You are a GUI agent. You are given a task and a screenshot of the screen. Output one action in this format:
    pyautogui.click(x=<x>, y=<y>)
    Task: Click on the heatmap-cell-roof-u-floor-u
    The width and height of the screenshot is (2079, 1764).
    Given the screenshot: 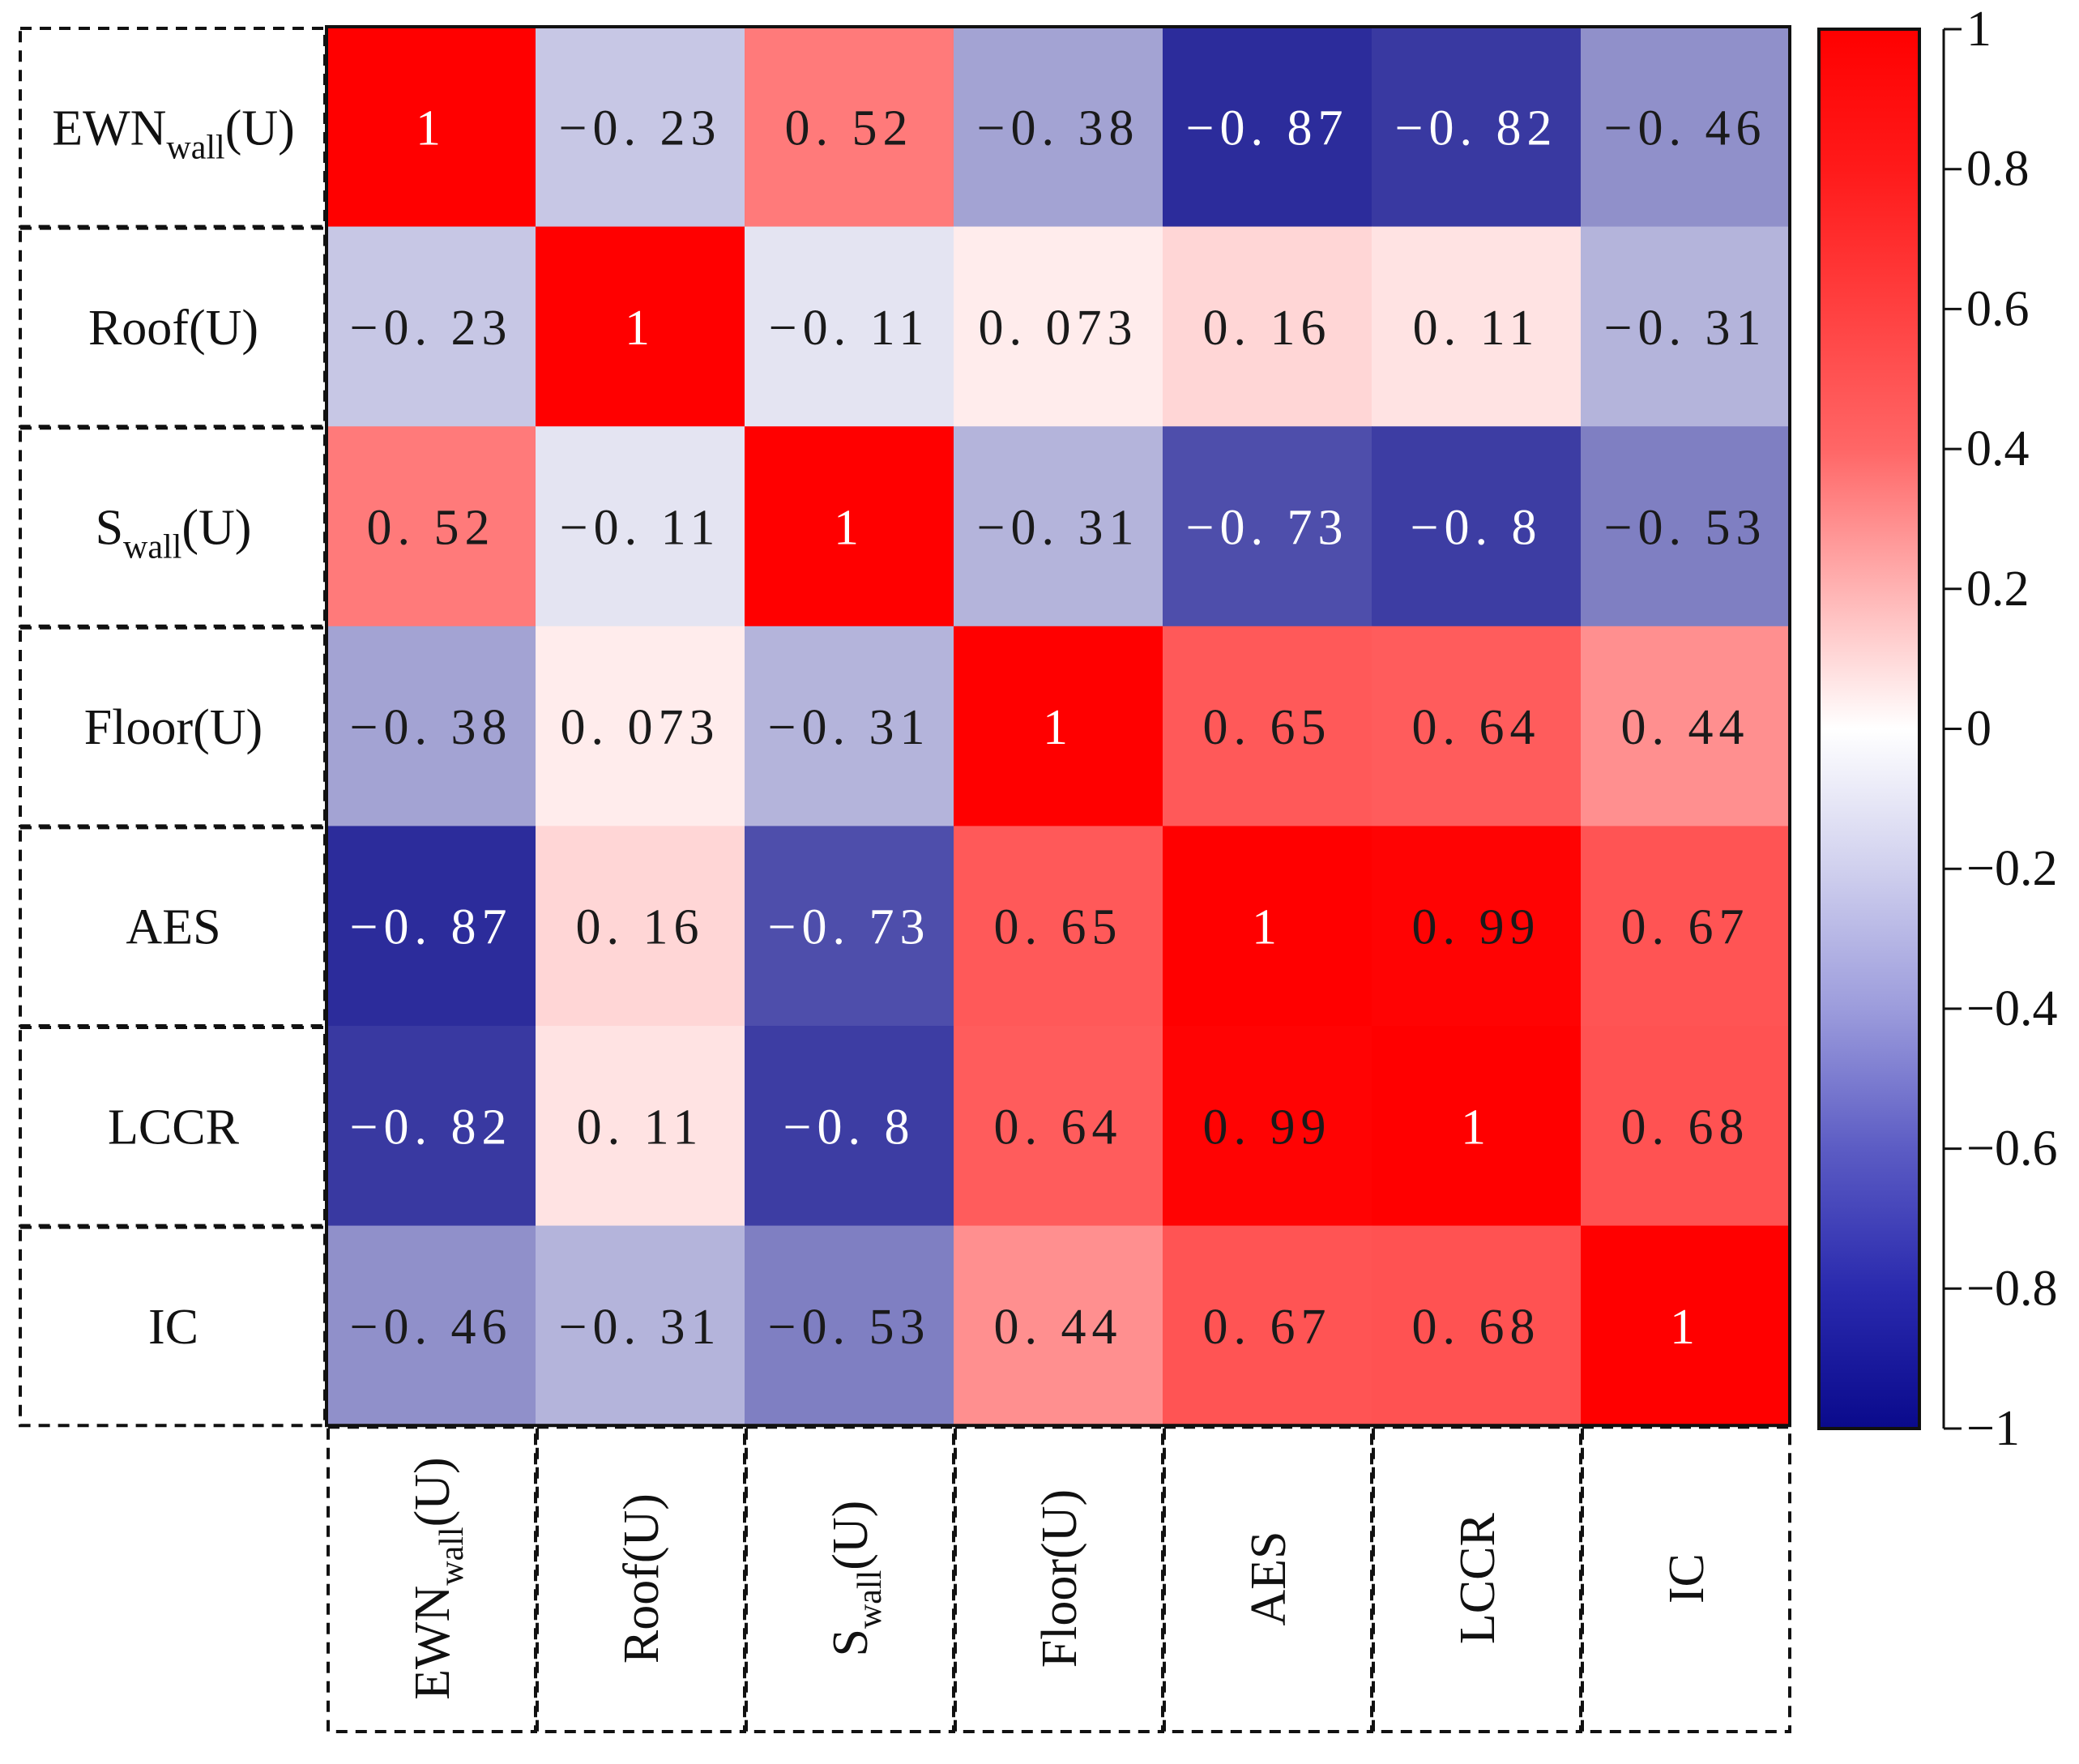 What is the action you would take?
    pyautogui.click(x=1058, y=327)
    